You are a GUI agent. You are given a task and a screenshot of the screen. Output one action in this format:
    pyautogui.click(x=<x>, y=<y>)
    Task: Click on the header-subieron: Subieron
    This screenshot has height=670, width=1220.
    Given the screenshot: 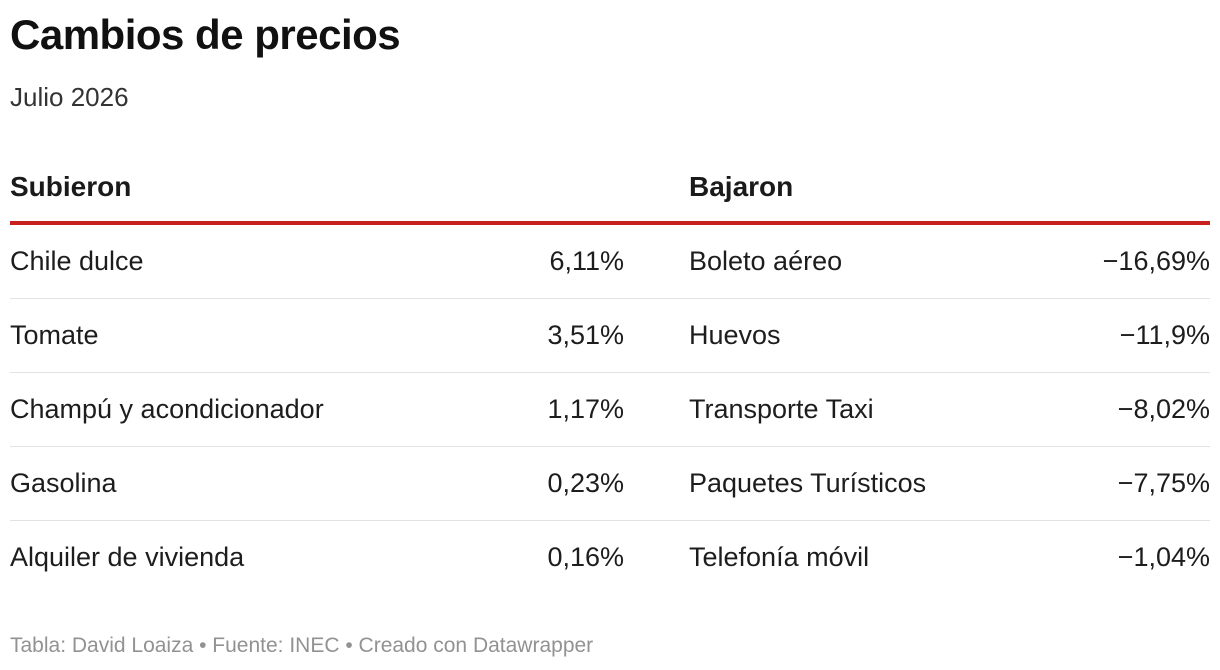 What is the action you would take?
    pyautogui.click(x=71, y=186)
    